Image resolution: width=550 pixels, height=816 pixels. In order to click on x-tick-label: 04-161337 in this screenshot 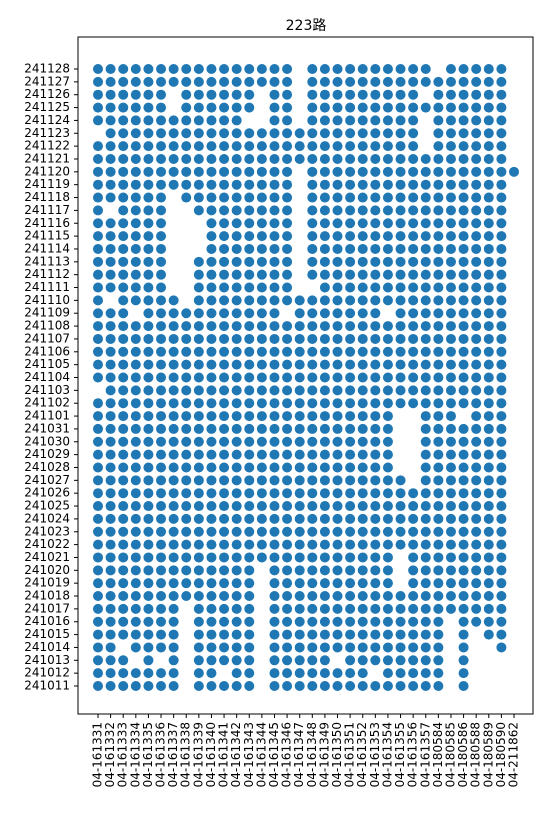, I will do `click(173, 754)`.